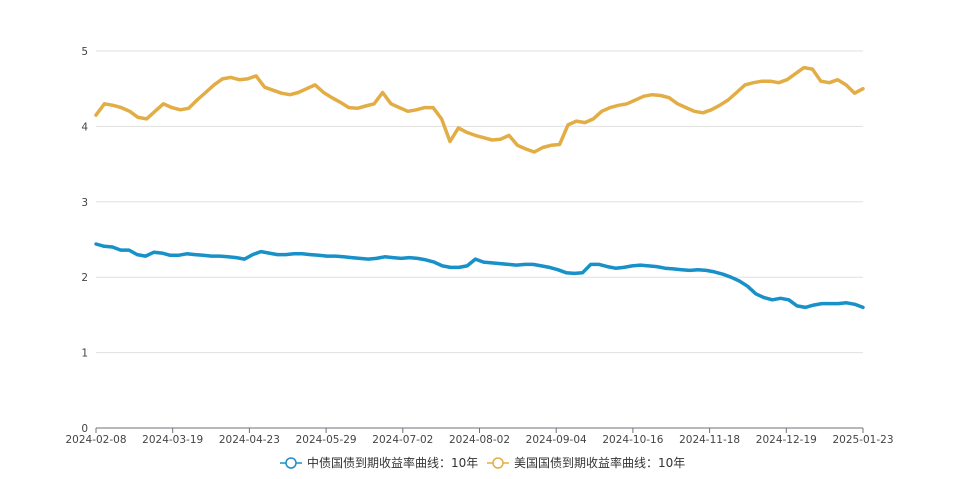 The height and width of the screenshot is (479, 959). What do you see at coordinates (632, 440) in the screenshot?
I see `x-tick-label: 2024-10-16` at bounding box center [632, 440].